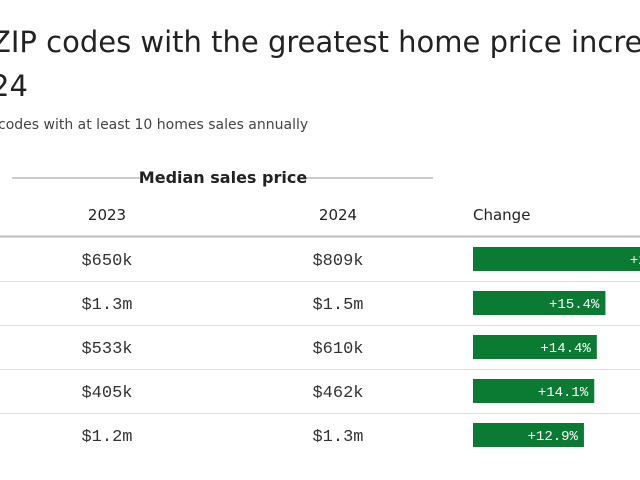 The height and width of the screenshot is (480, 640). I want to click on cell: $533k, so click(106, 349).